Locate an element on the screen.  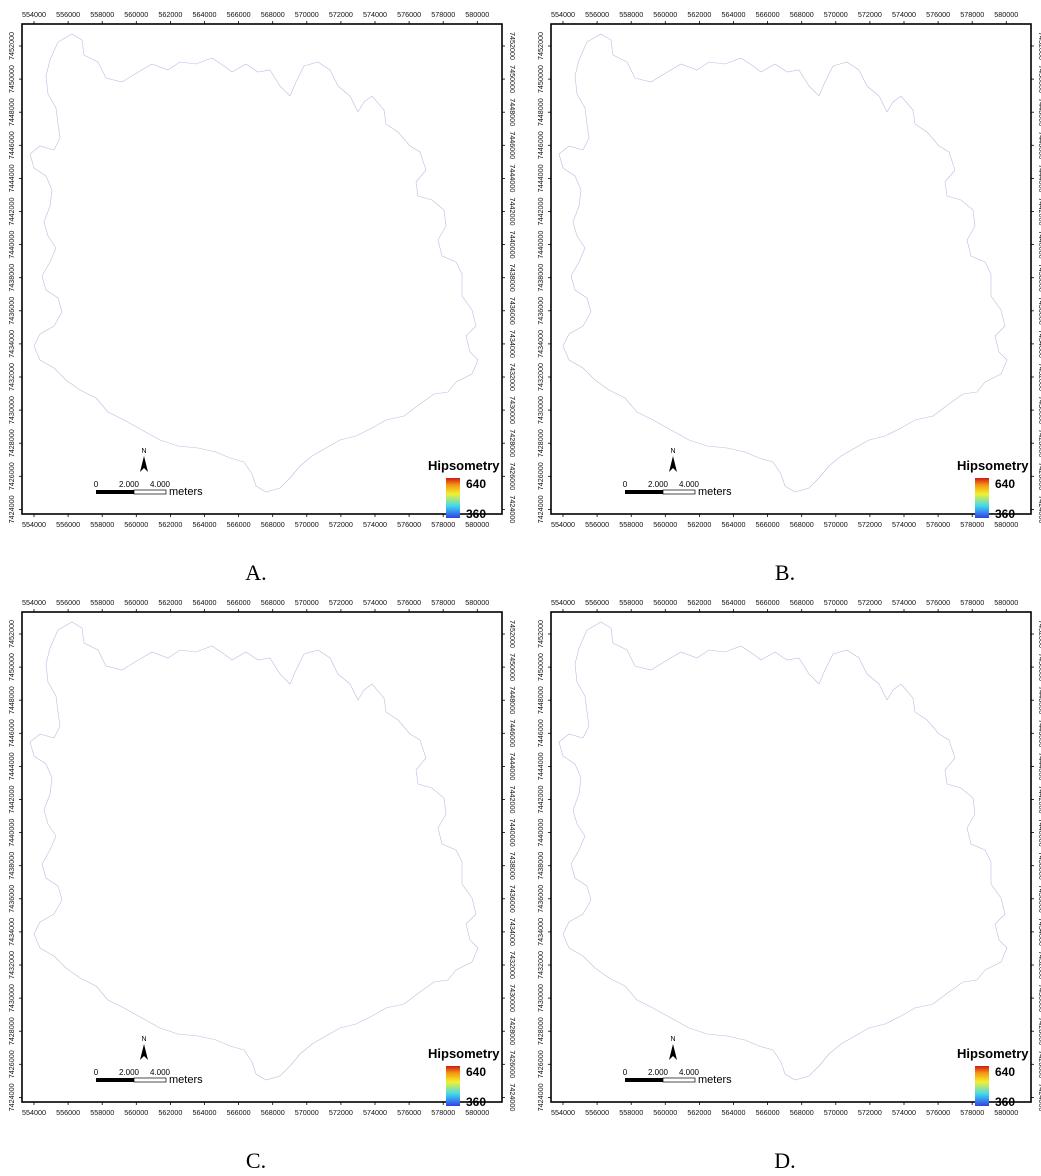
y-tick-label-left: 7442000 is located at coordinates (540, 800).